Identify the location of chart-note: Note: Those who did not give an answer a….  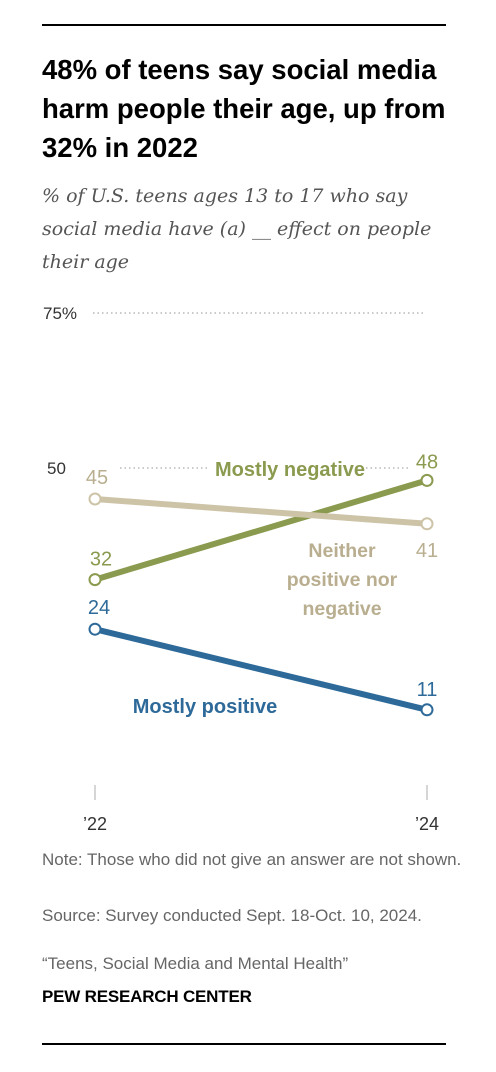
(252, 859).